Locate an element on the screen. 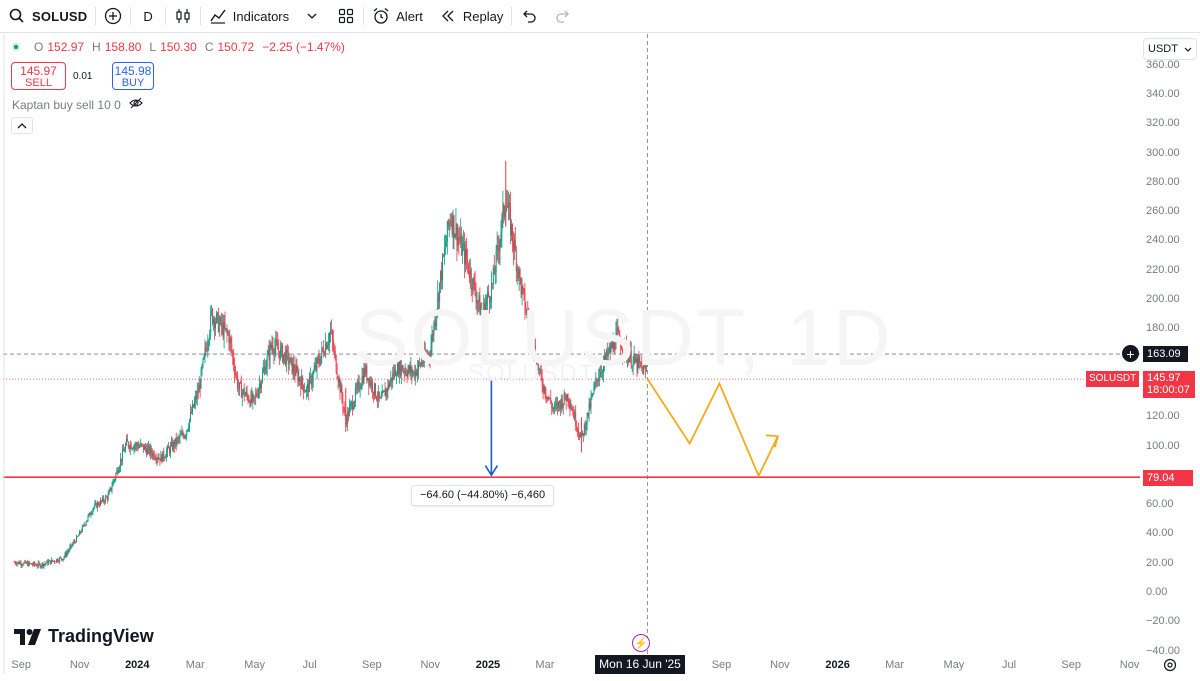 This screenshot has height=681, width=1200. watermark-title: SOLUSDT, 1D is located at coordinates (624, 337).